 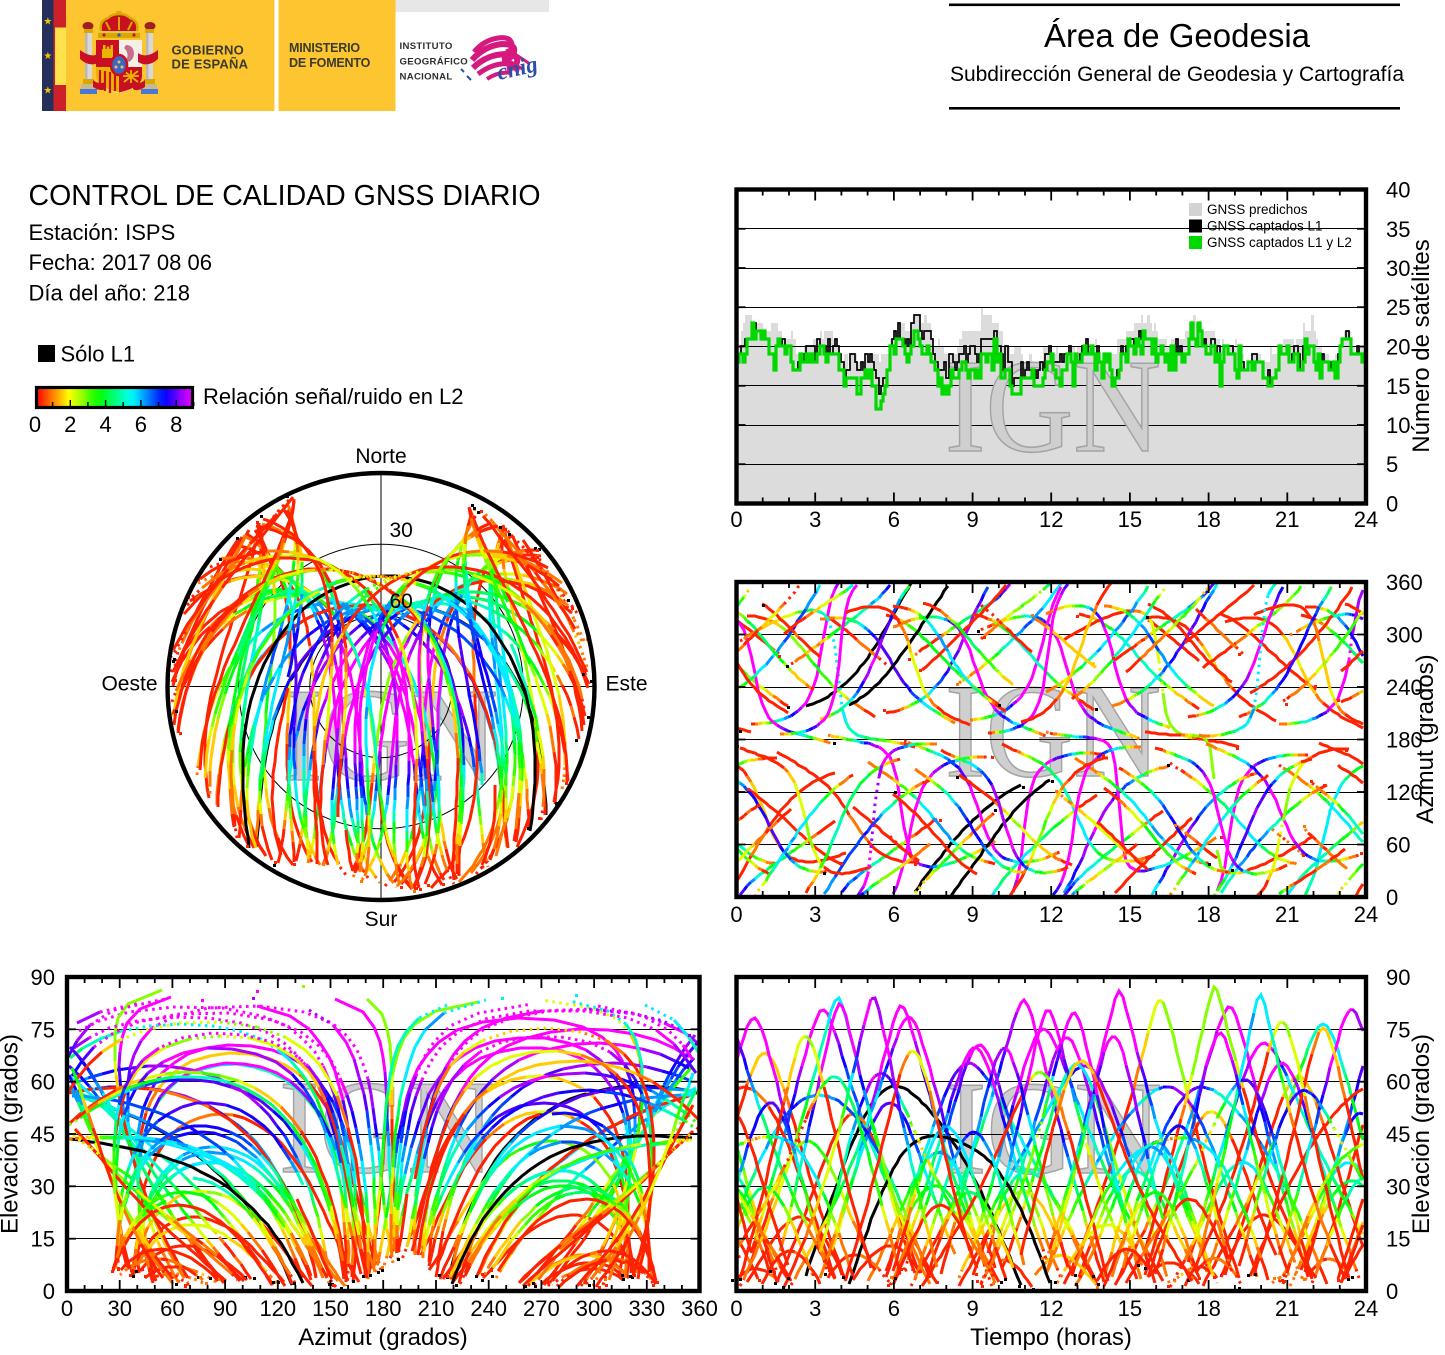 What do you see at coordinates (285, 196) in the screenshot?
I see `svg-text: CONTROL DE CALIDAD GNSS DIARIO` at bounding box center [285, 196].